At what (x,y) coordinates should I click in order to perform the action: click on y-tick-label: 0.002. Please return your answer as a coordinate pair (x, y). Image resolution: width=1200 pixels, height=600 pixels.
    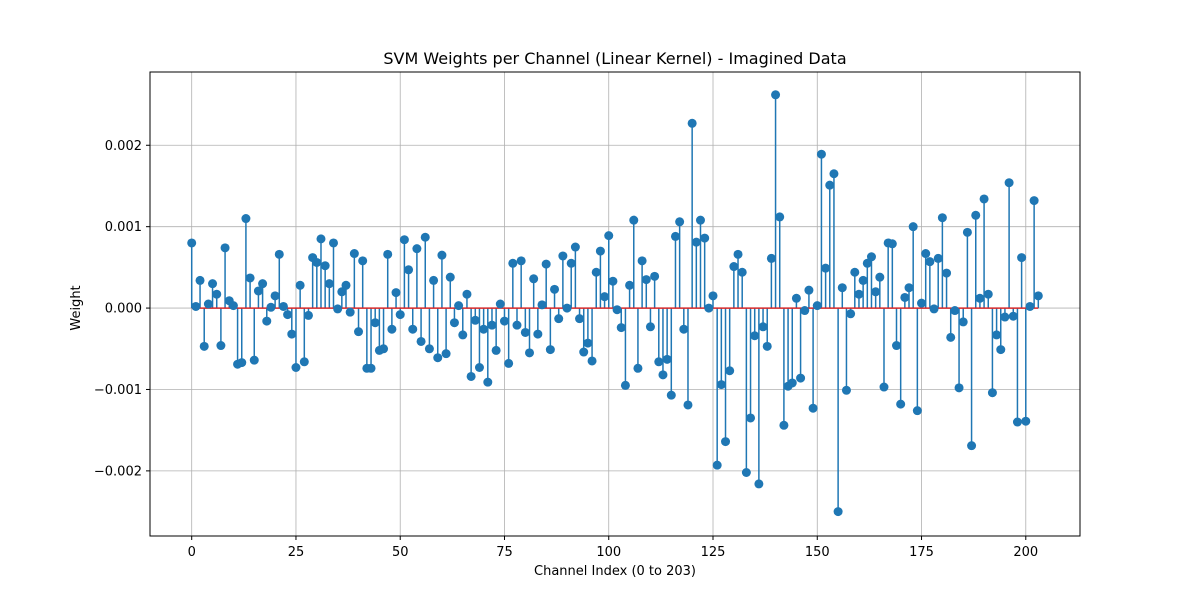
    Looking at the image, I should click on (123, 146).